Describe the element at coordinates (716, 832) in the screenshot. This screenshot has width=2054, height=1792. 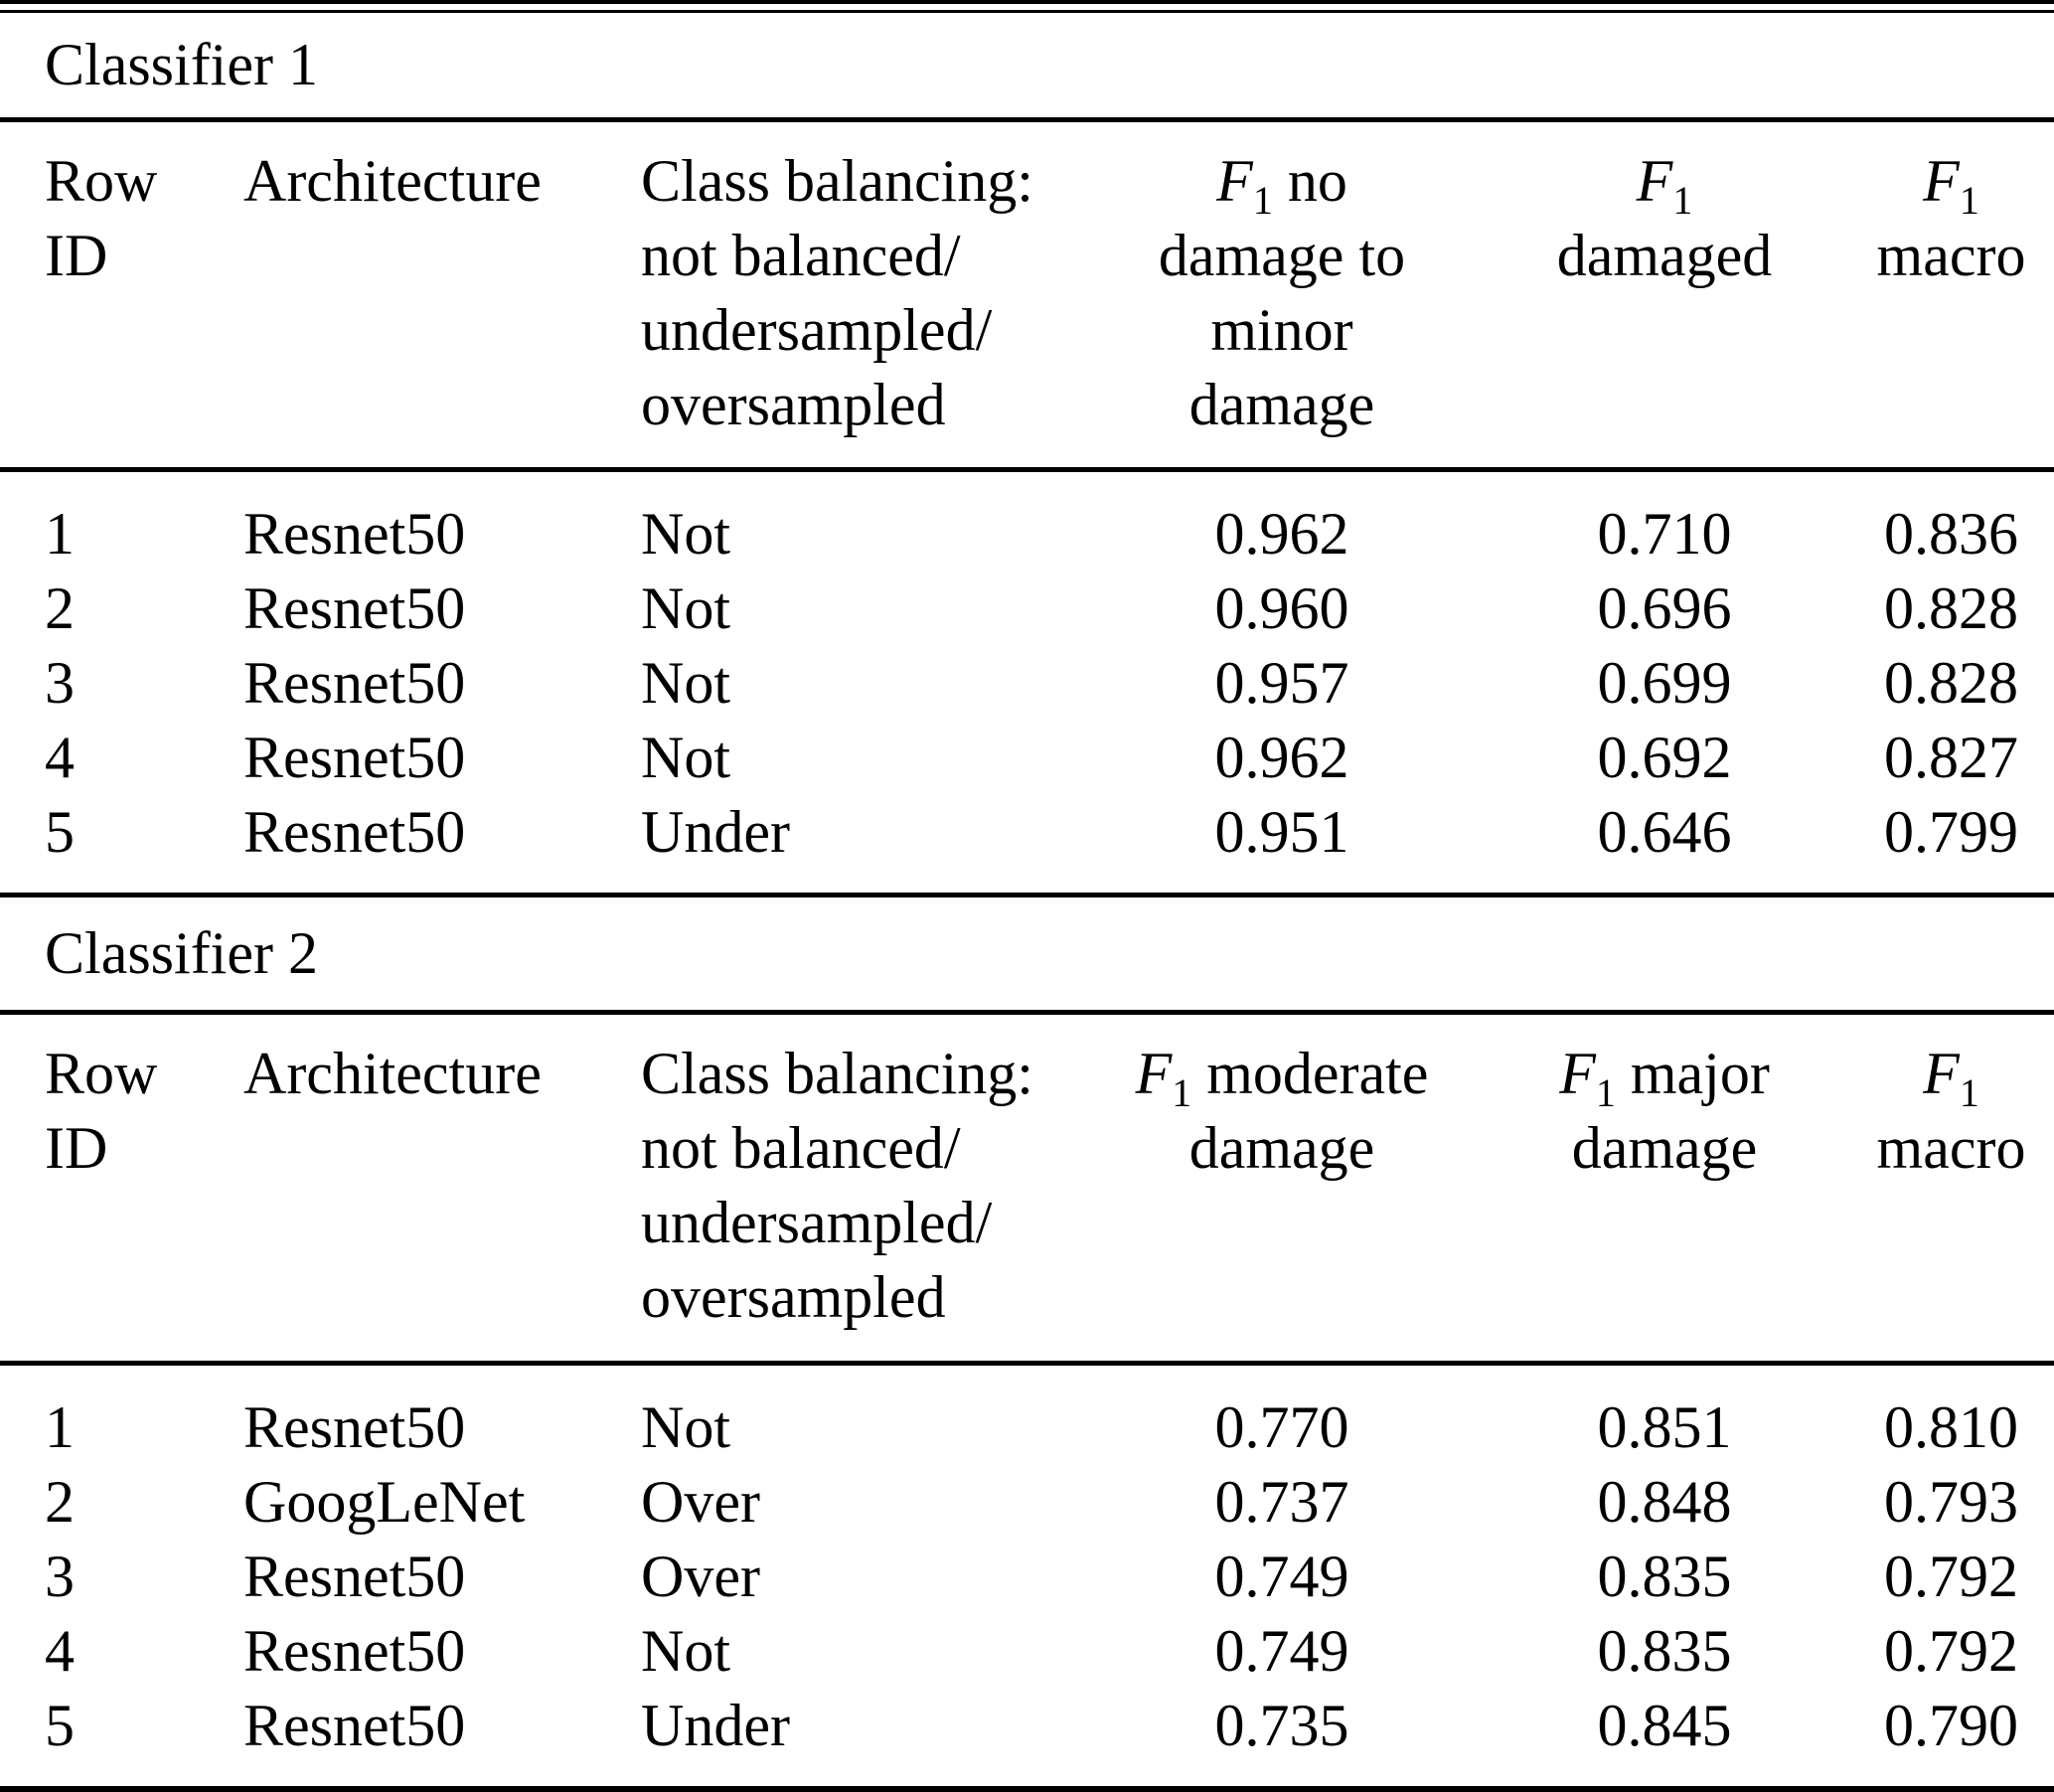
I see `balancing-cell: Under` at that location.